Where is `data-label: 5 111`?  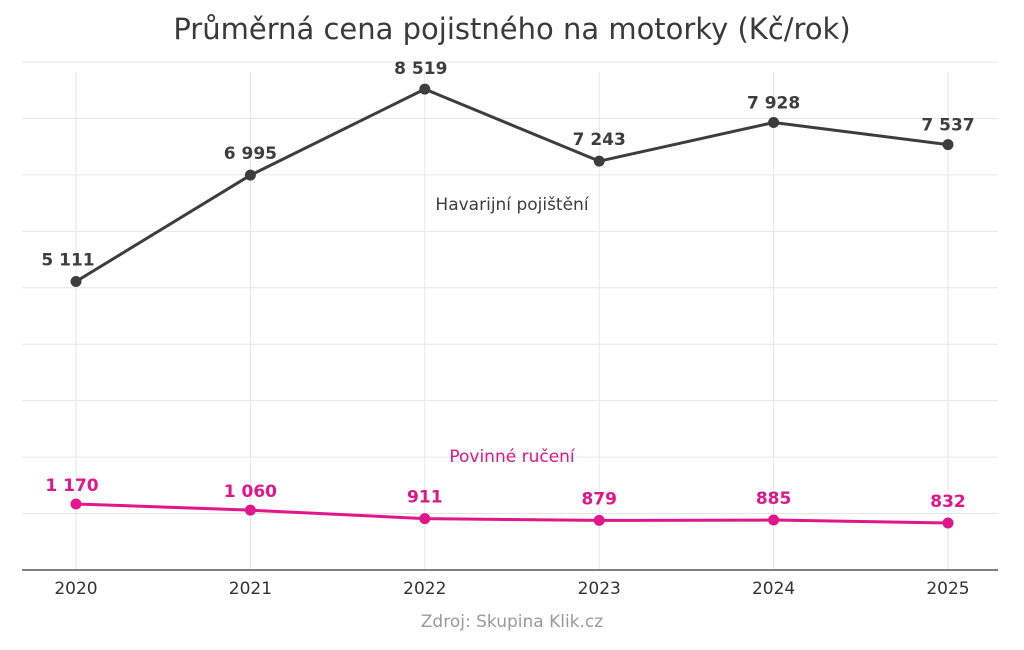
data-label: 5 111 is located at coordinates (67, 261).